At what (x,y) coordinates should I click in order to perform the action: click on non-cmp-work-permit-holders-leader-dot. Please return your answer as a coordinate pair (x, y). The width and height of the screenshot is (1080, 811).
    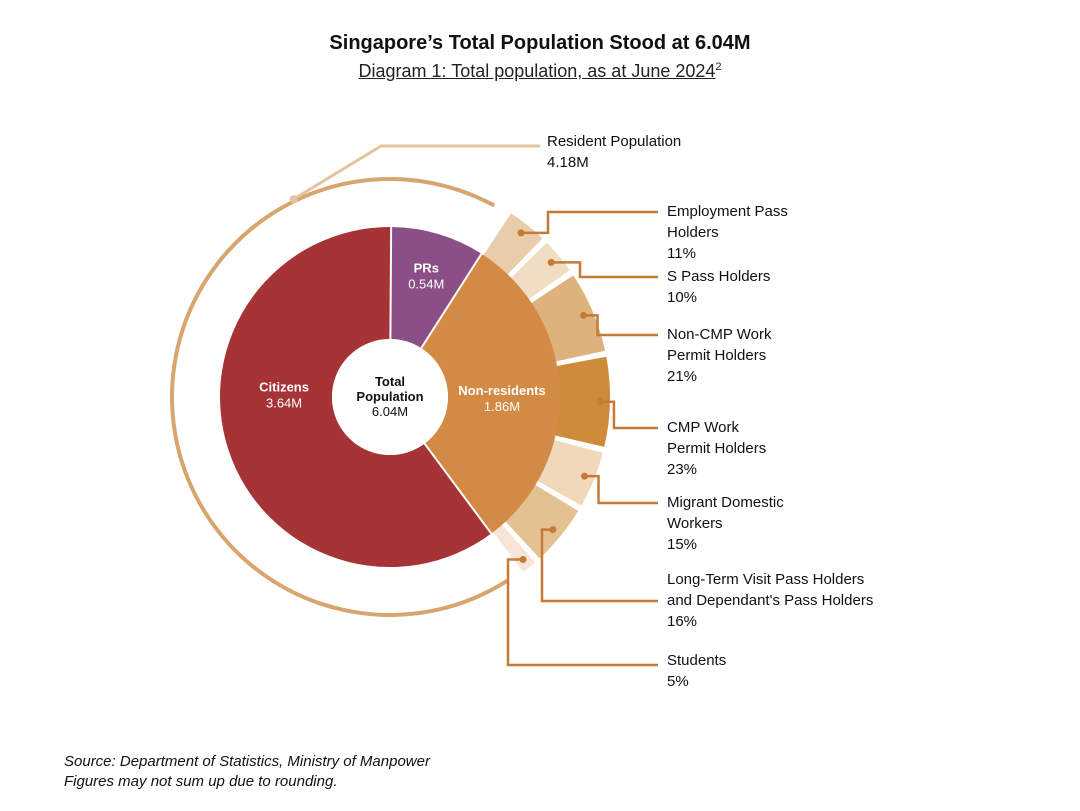
    Looking at the image, I should click on (584, 315).